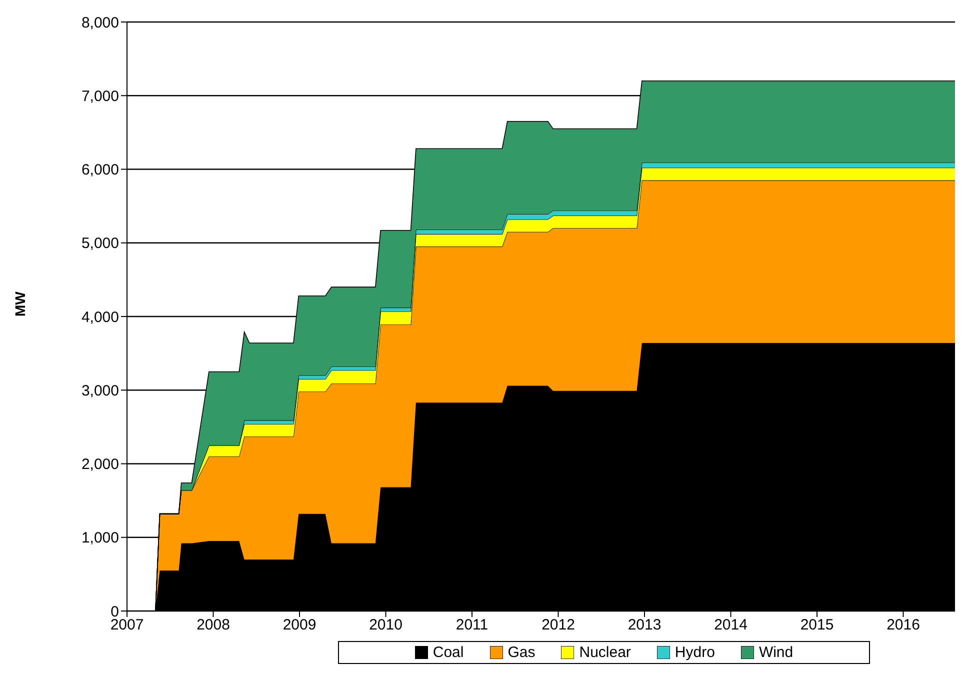 The width and height of the screenshot is (963, 677). I want to click on y-tick-label: 3,000, so click(100, 391).